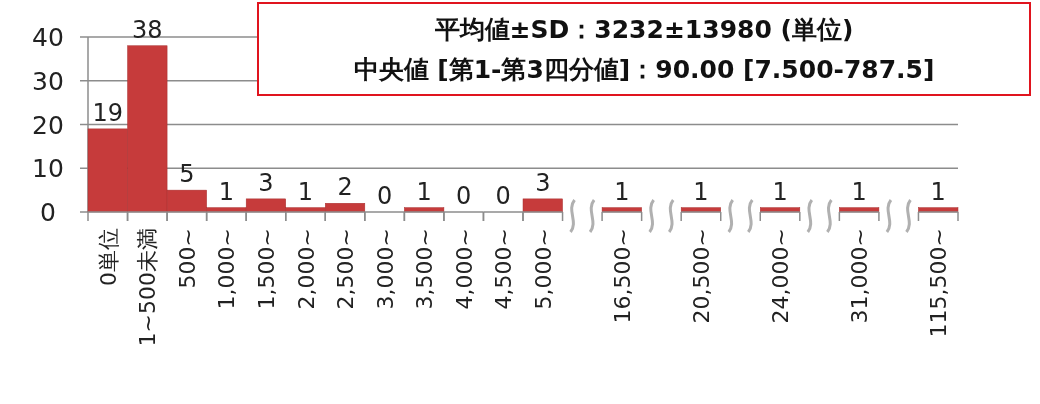  Describe the element at coordinates (147, 29) in the screenshot. I see `data-label: 38` at that location.